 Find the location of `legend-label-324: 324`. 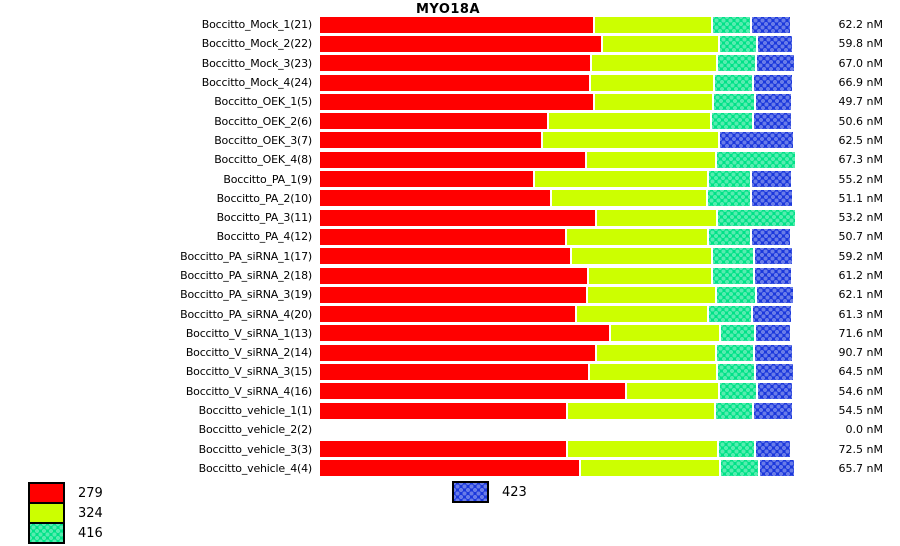

legend-label-324: 324 is located at coordinates (90, 513).